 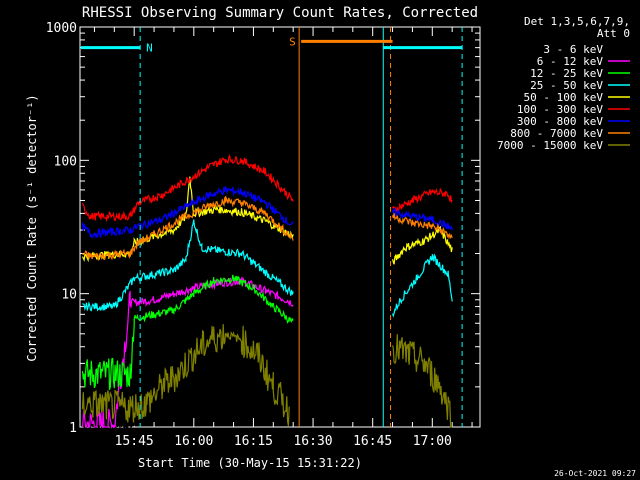 I want to click on x-tick-label: 17:00, so click(x=432, y=441).